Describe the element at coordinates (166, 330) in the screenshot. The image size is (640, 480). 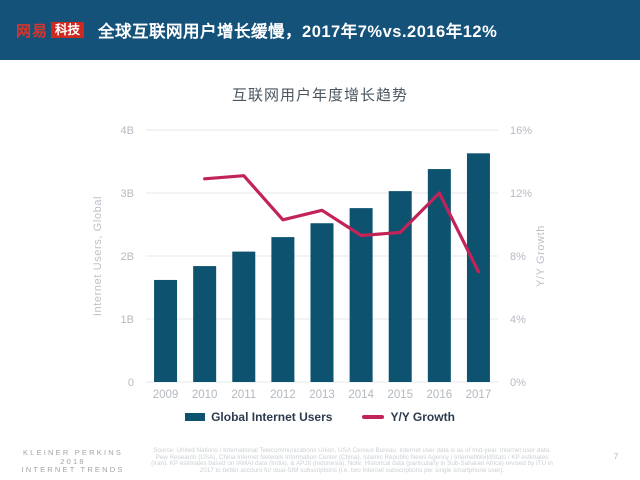
I see `bar-2009` at that location.